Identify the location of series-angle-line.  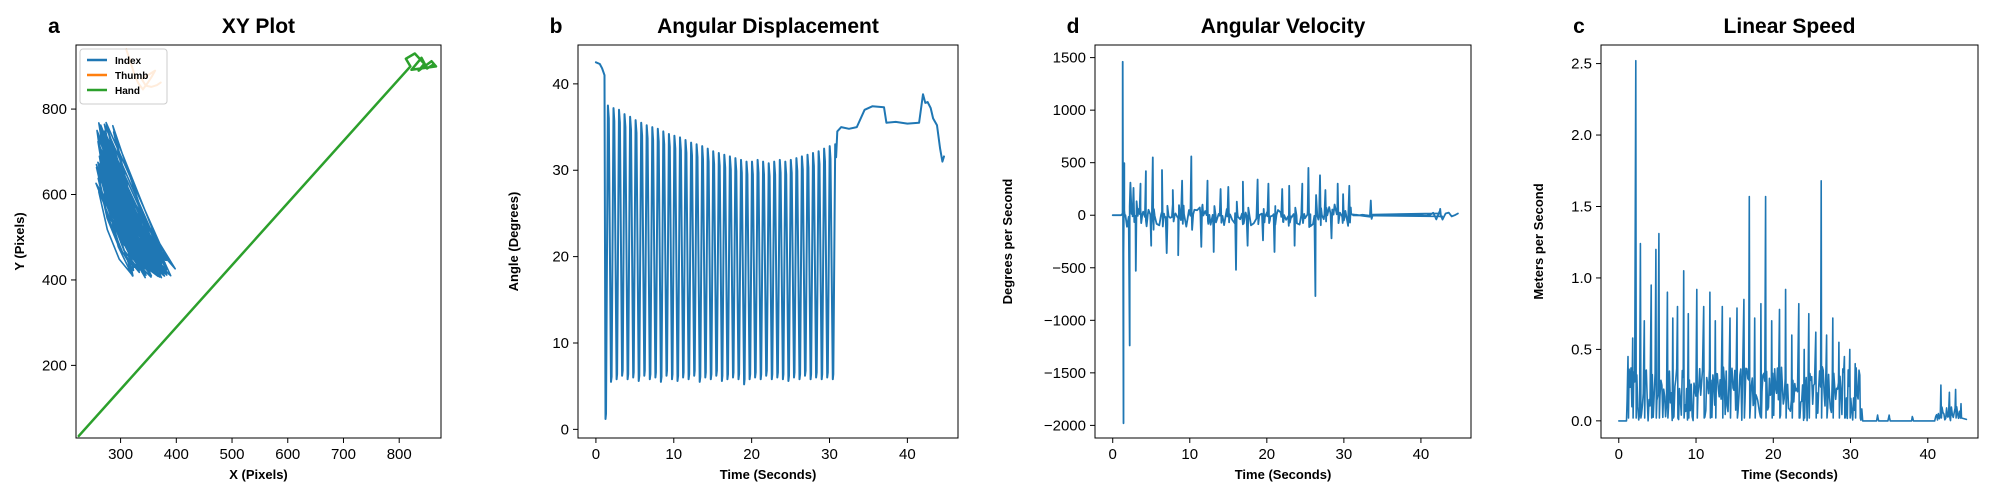
(769, 240).